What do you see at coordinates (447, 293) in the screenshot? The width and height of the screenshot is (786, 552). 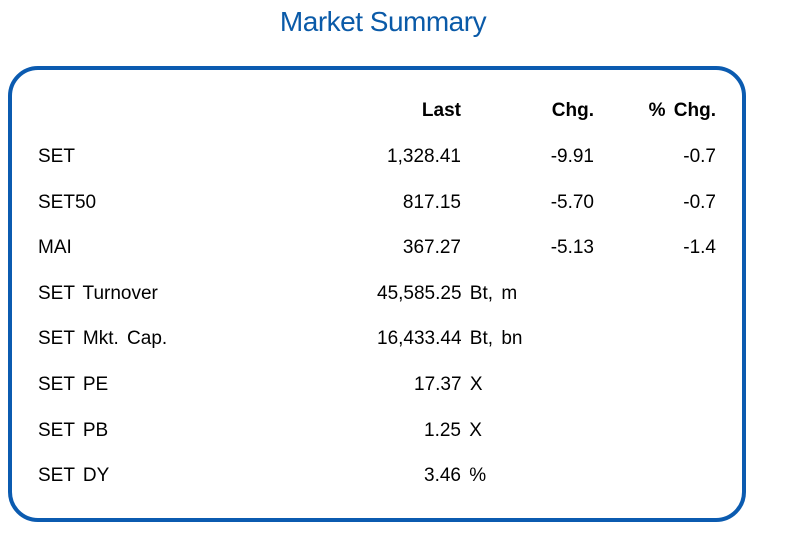 I see `stat-value-turnover: 45,585.25 Bt, m` at bounding box center [447, 293].